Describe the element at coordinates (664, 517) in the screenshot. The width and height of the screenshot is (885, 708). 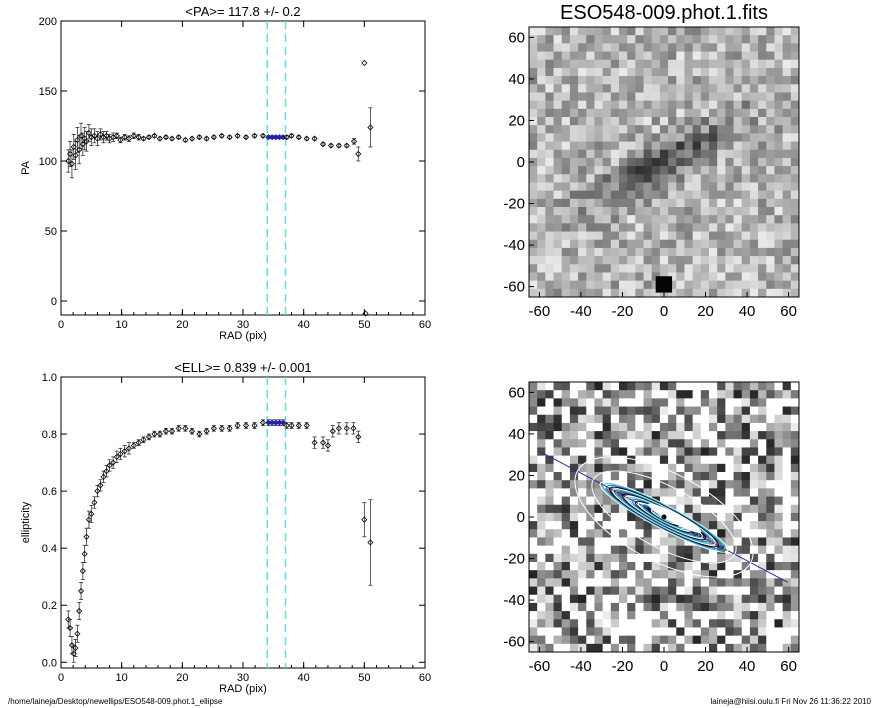
I see `model-pixel-grid` at that location.